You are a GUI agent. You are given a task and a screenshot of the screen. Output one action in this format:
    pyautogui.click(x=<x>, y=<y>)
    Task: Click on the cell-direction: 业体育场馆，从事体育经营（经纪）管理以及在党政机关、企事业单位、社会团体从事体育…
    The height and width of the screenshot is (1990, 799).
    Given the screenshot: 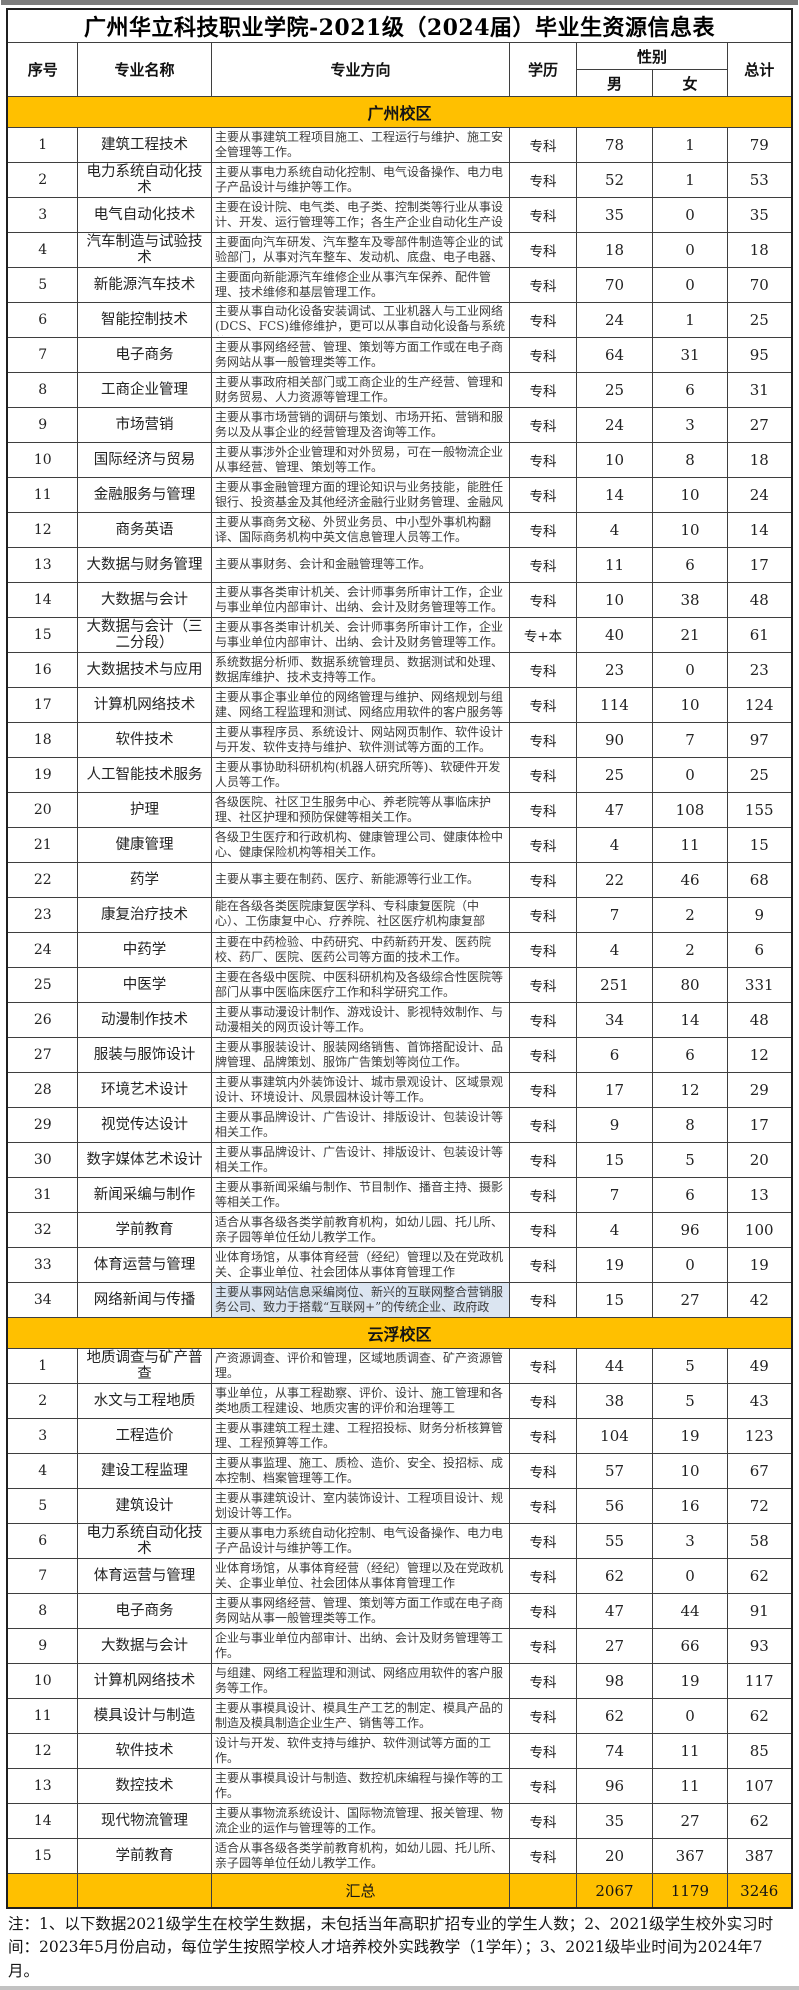 What is the action you would take?
    pyautogui.click(x=360, y=1265)
    